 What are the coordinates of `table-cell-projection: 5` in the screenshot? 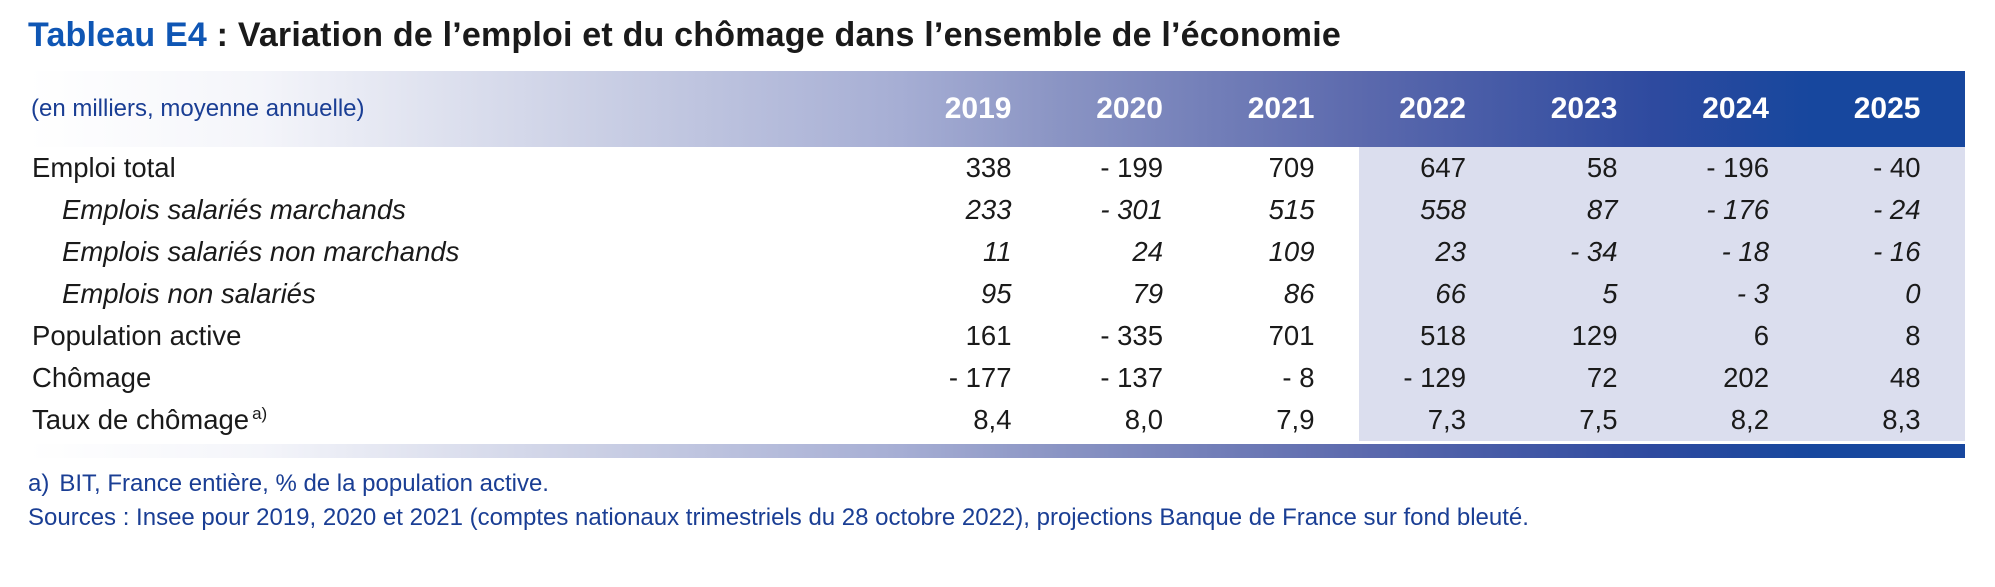 It's located at (1586, 294).